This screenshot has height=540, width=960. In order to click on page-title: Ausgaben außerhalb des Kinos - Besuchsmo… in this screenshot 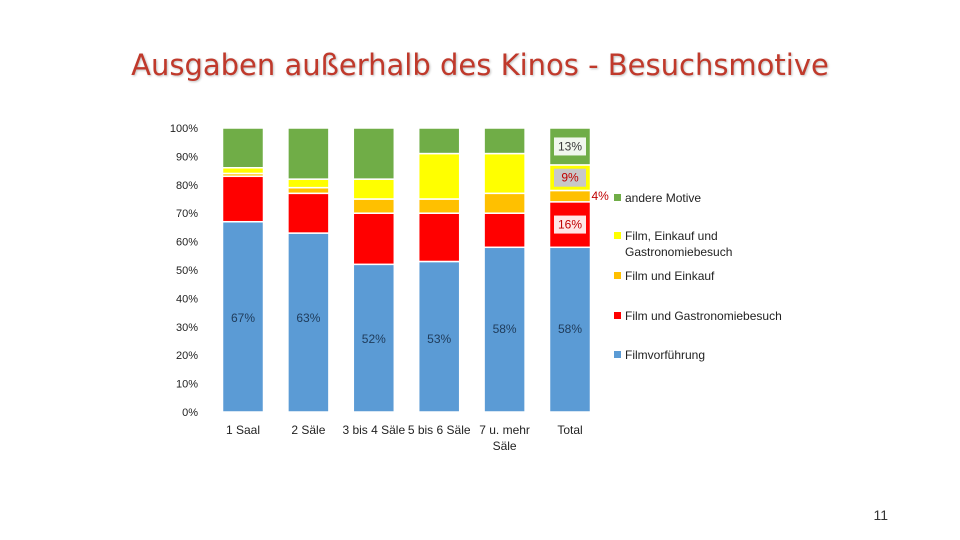, I will do `click(480, 65)`.